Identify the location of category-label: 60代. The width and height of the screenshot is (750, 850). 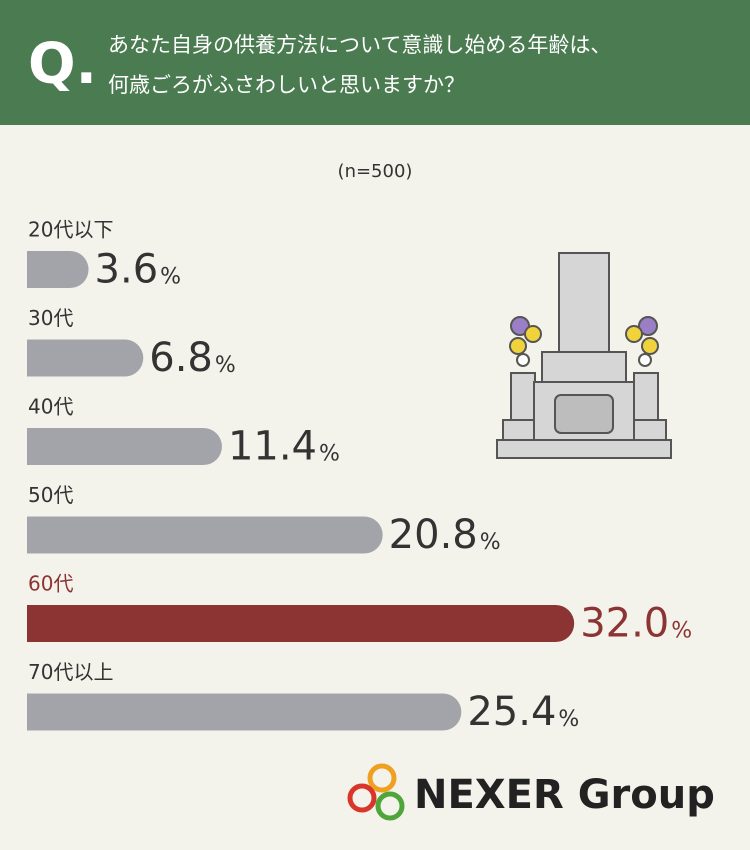
(50, 584).